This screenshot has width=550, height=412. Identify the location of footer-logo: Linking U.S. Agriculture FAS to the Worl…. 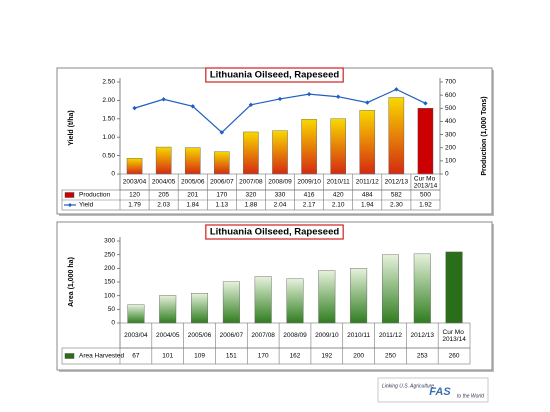
(433, 390).